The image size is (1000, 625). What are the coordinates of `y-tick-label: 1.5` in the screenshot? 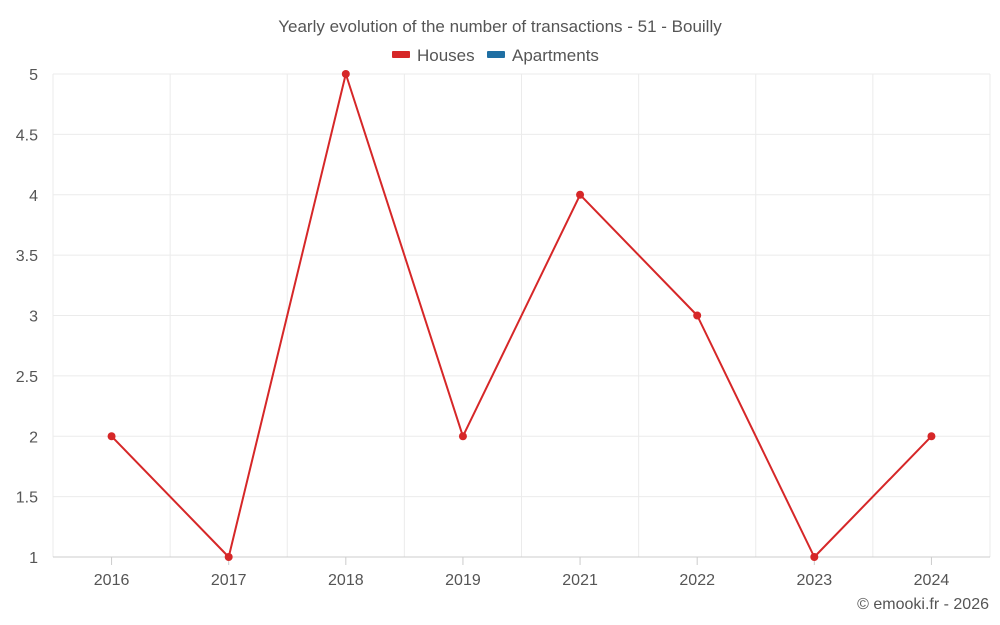 It's located at (27, 498).